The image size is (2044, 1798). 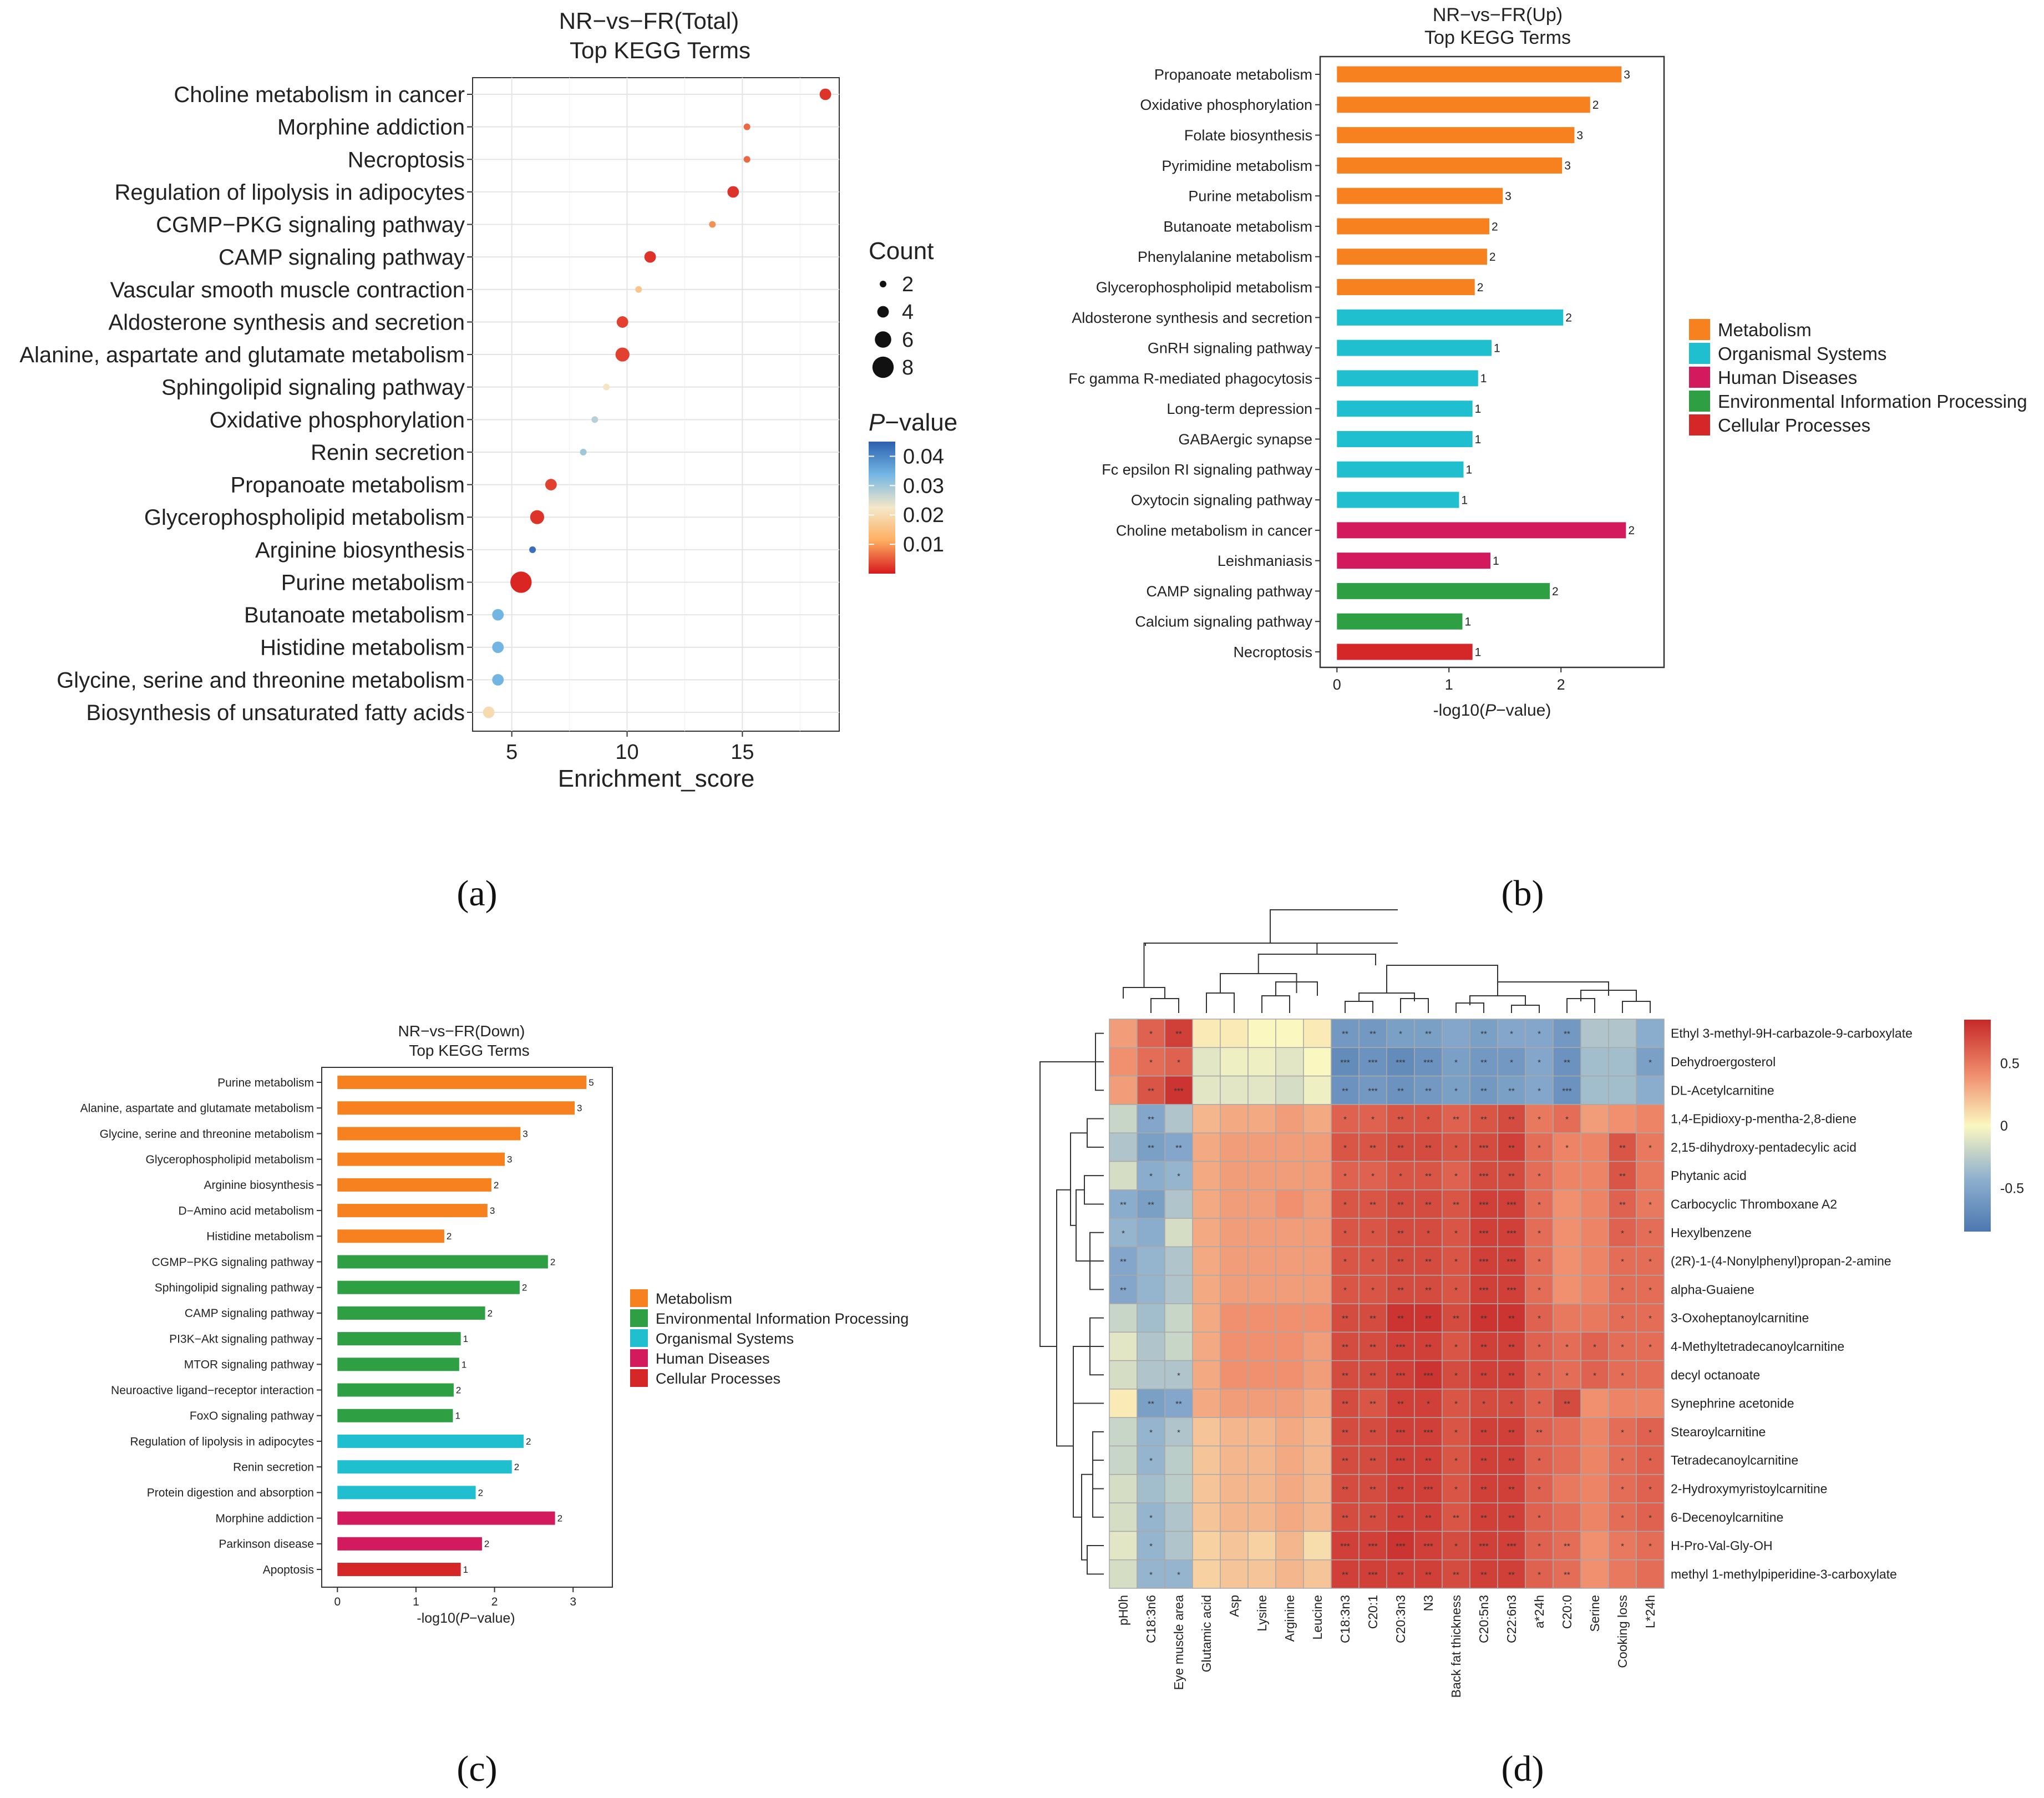 What do you see at coordinates (222, 1441) in the screenshot?
I see `bar-term-label: Regulation of lipolysis in adipocytes` at bounding box center [222, 1441].